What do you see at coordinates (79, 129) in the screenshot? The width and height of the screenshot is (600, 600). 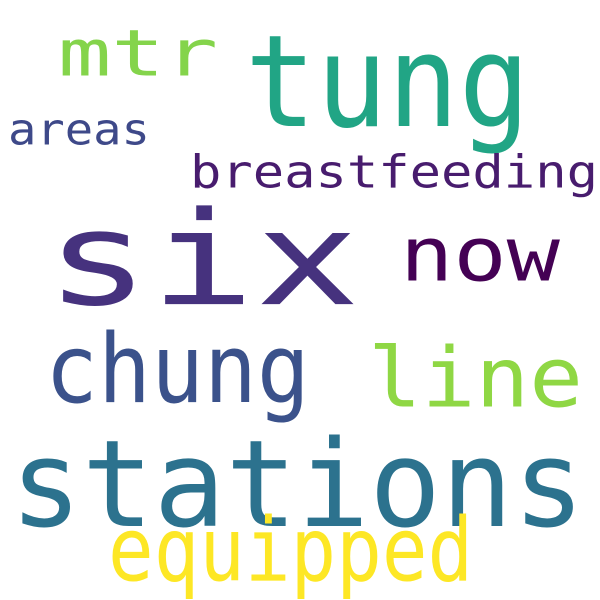 I see `word-areas: areas` at bounding box center [79, 129].